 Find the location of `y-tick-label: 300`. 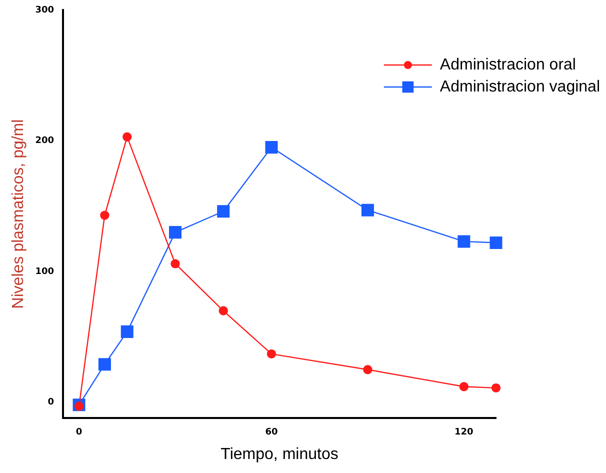

y-tick-label: 300 is located at coordinates (44, 10).